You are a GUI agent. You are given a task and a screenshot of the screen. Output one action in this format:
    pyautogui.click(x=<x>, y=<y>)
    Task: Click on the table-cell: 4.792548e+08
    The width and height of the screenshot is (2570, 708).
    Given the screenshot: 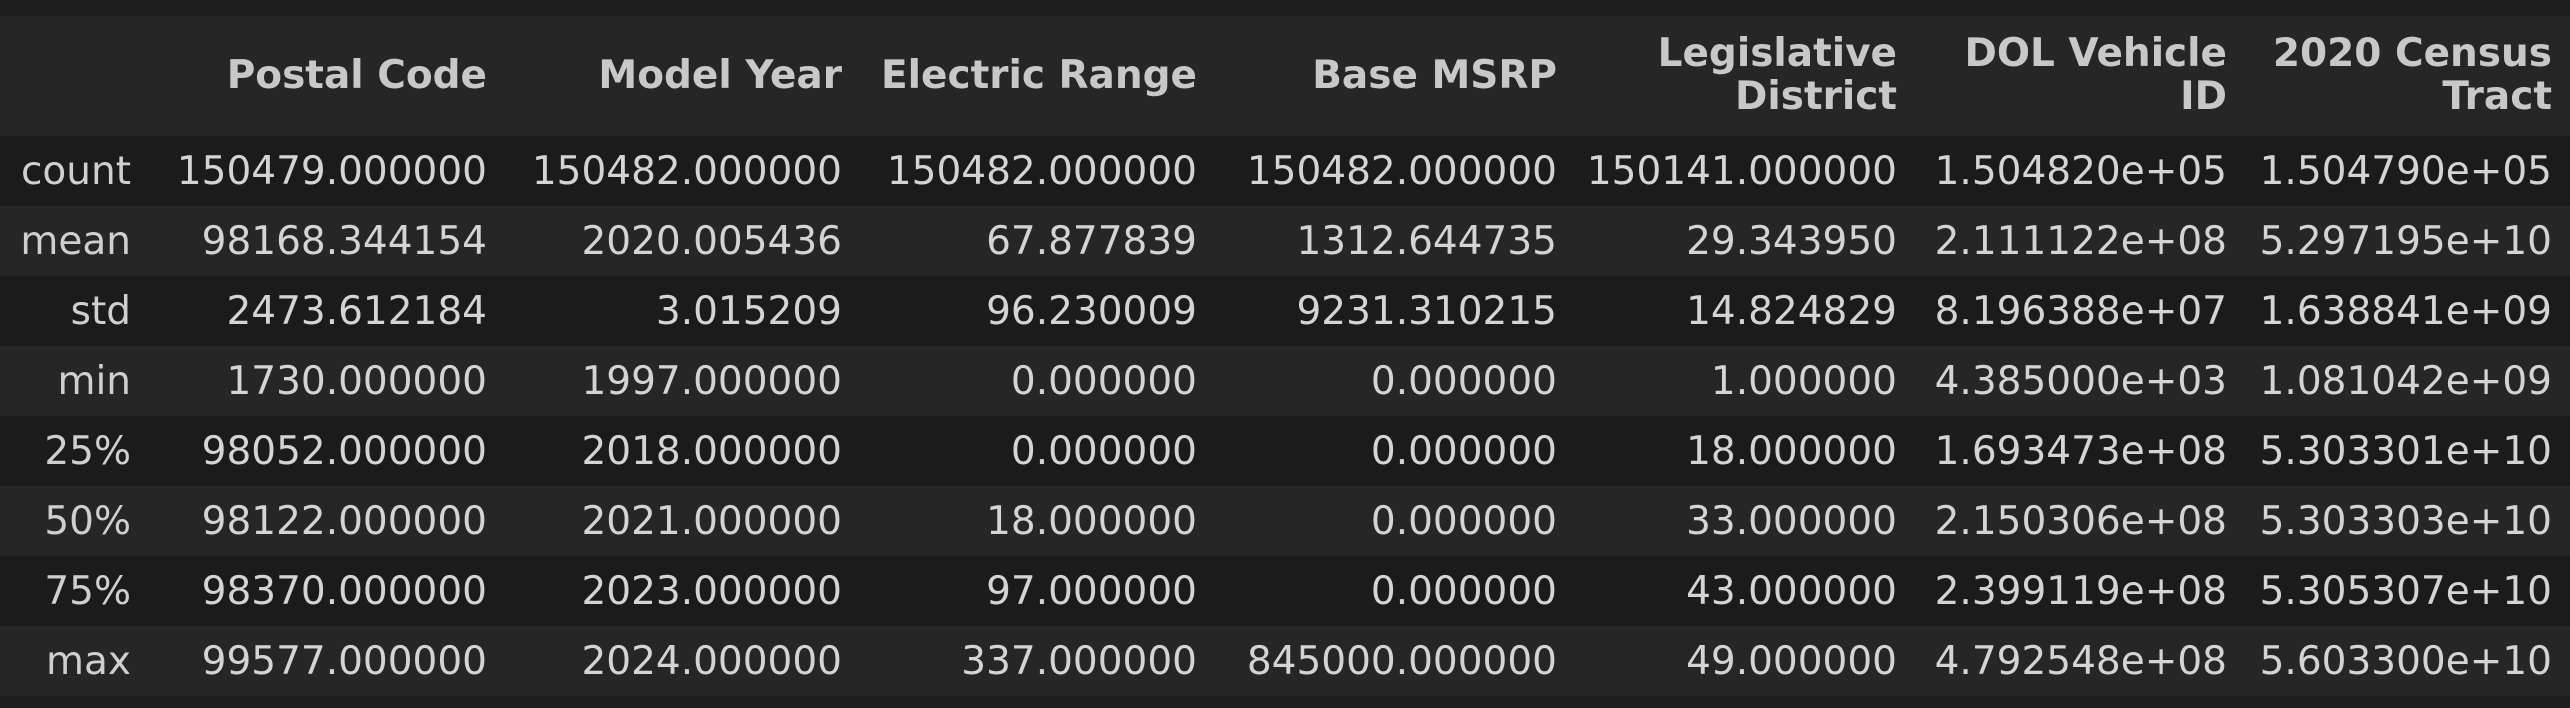 What is the action you would take?
    pyautogui.click(x=2080, y=661)
    